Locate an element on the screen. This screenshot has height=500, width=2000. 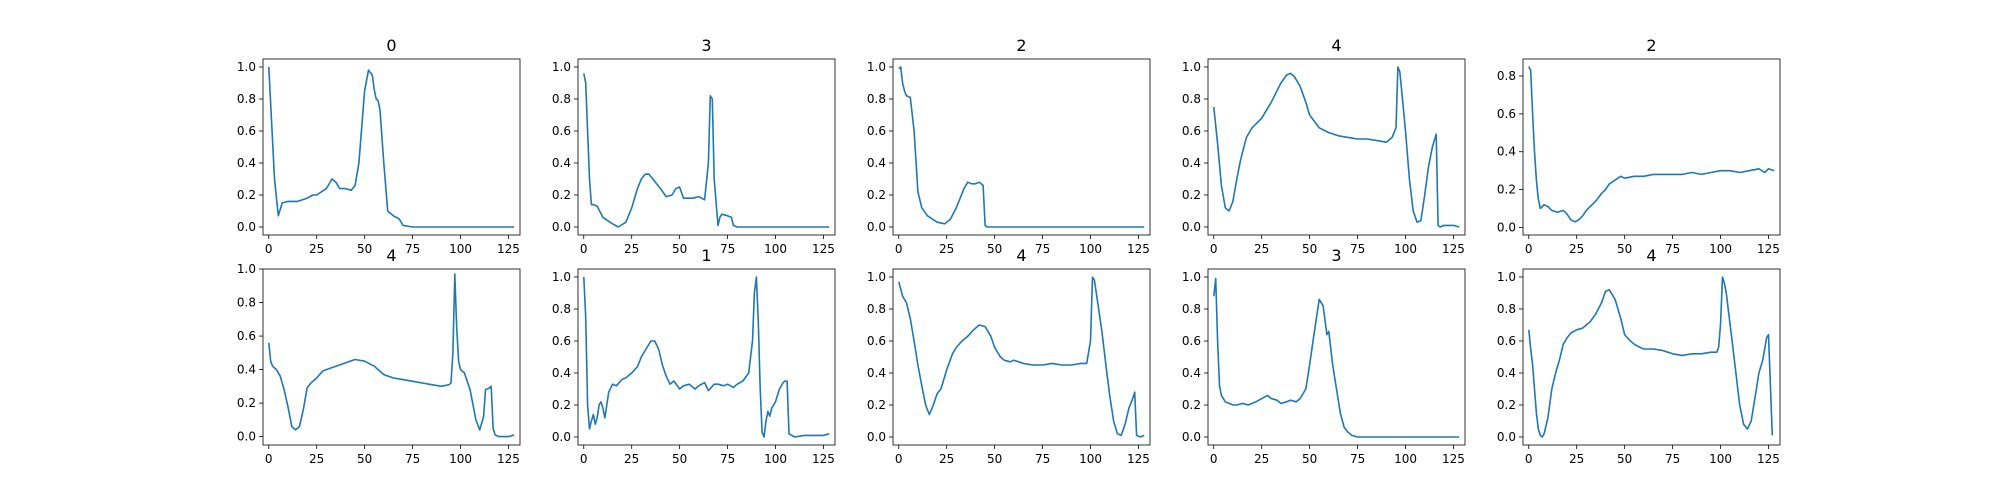
subplot-7: 4 0 25 50 75 100 125 0.0 0.2 0.4 0.6 0.8 1.0 is located at coordinates (1009, 356).